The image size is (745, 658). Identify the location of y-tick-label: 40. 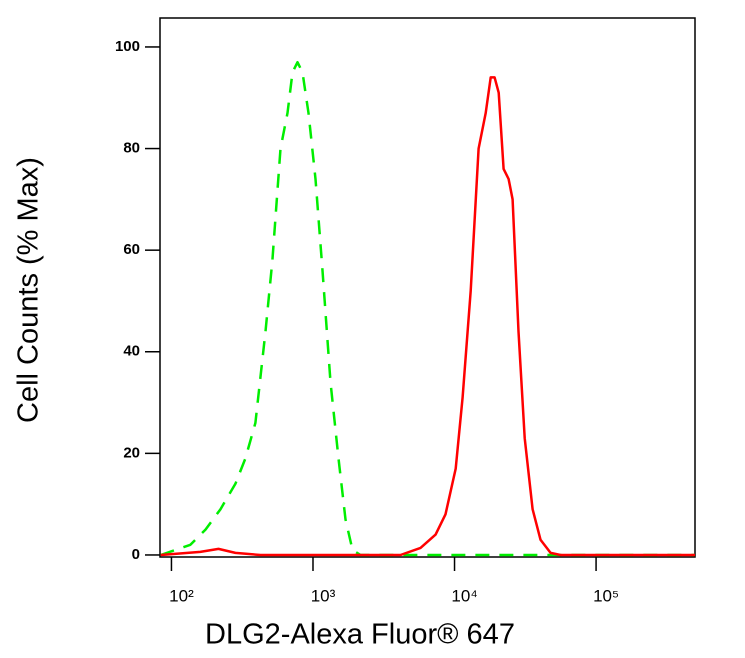
(131, 351).